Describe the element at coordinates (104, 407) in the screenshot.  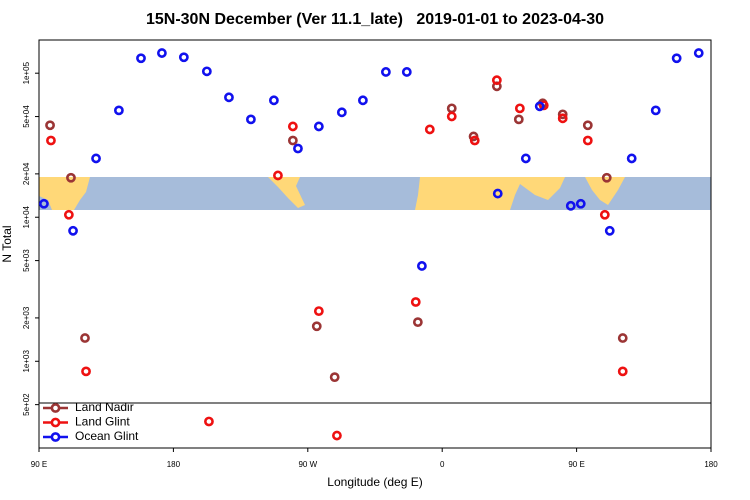
I see `legend-label: Land Nadir` at that location.